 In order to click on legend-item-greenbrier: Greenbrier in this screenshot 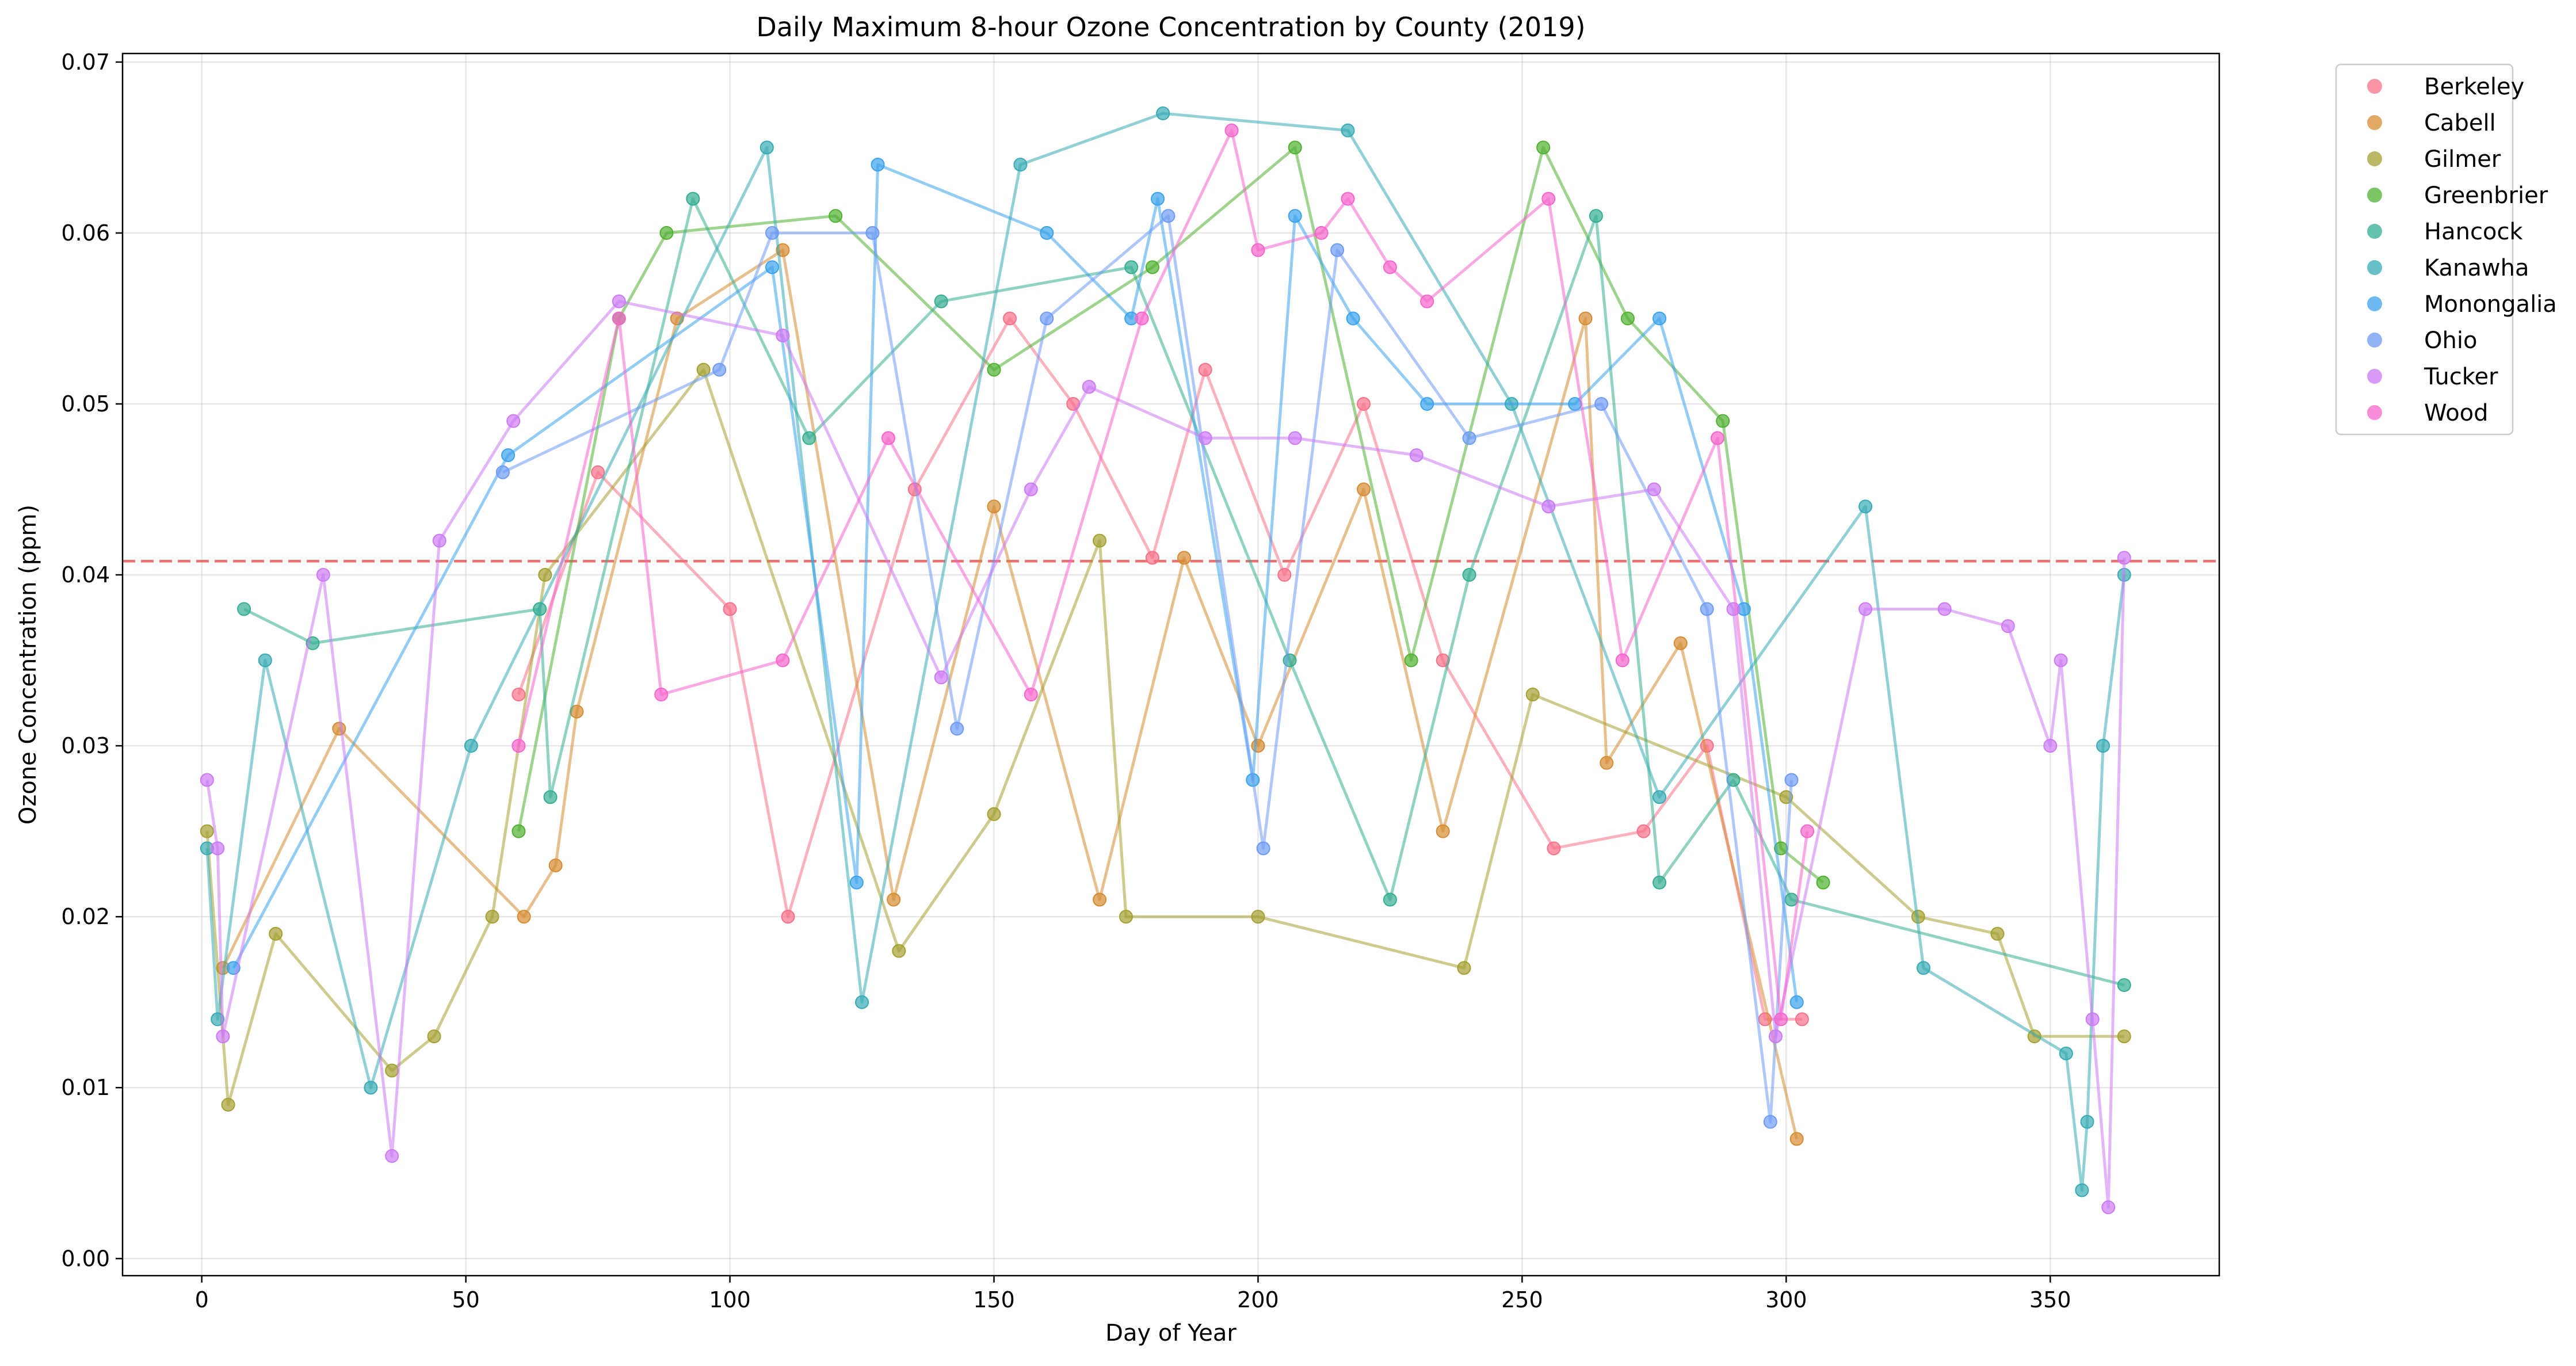, I will do `click(2457, 195)`.